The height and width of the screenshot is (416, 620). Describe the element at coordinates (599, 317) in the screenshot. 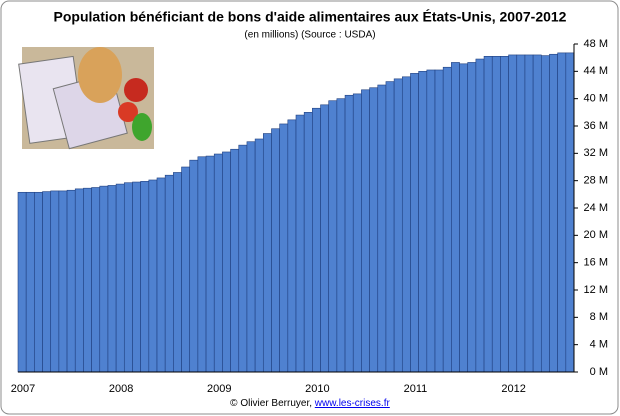

I see `y-tick-label: 8 M` at that location.